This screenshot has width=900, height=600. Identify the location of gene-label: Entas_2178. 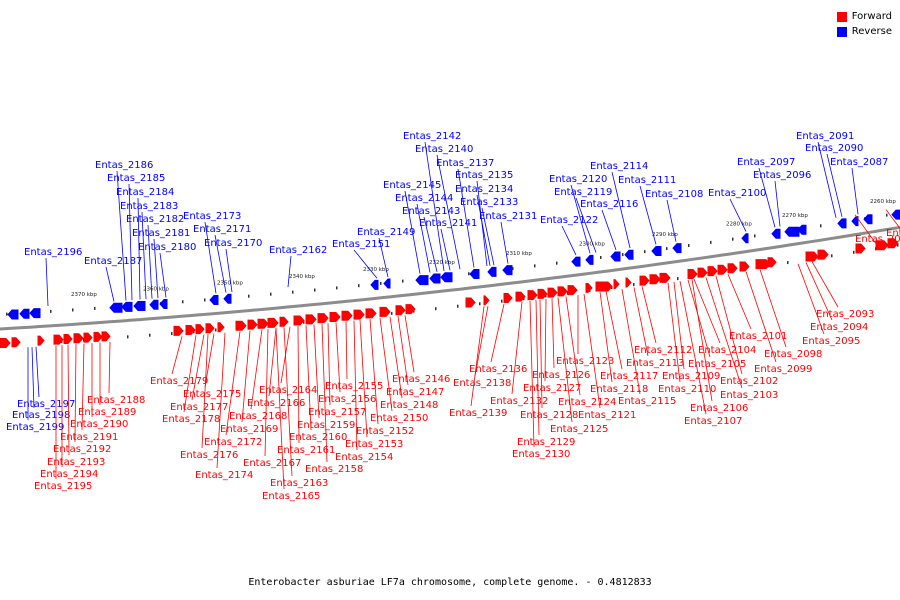
(191, 419).